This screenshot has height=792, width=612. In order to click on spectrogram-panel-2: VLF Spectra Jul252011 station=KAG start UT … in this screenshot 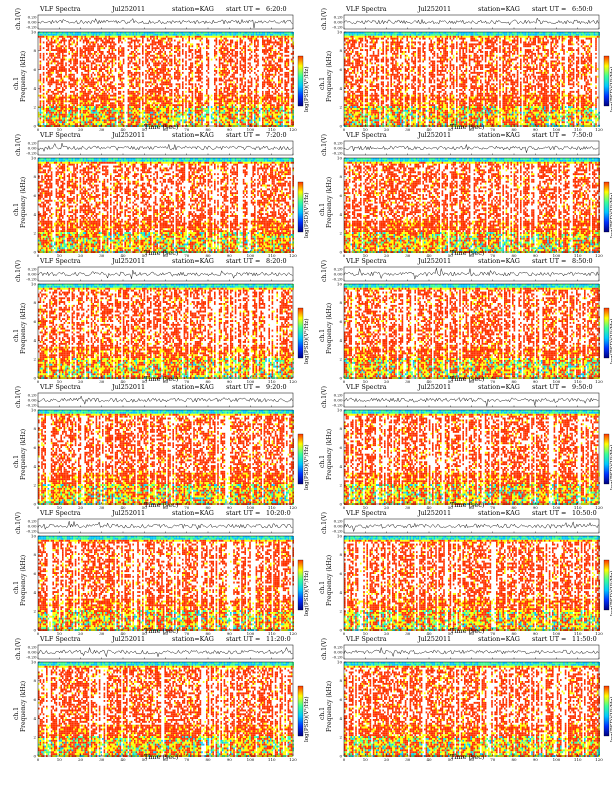, I will do `click(463, 68)`.